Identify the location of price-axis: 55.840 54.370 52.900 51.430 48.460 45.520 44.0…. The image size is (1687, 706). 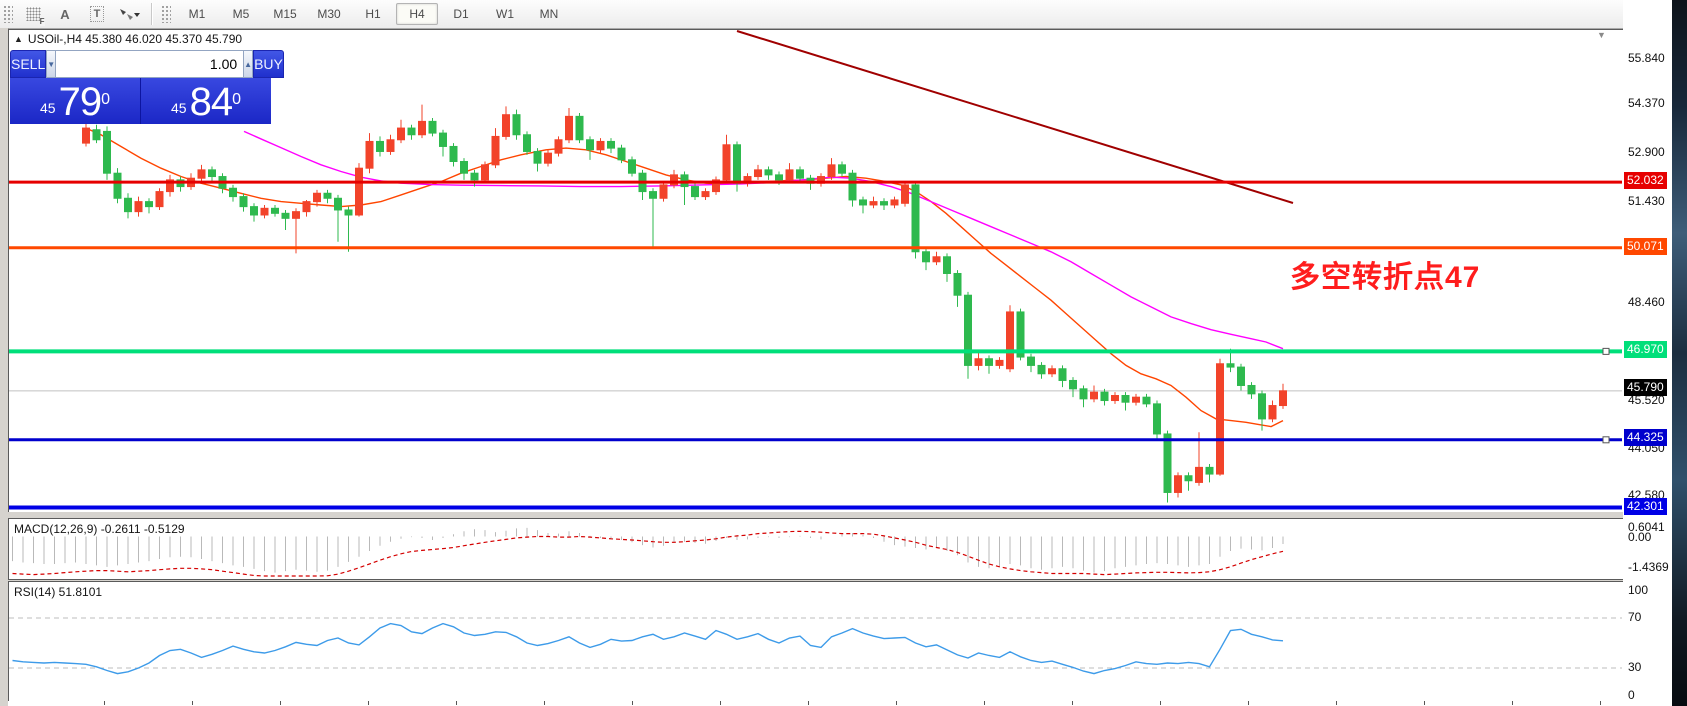
(1648, 353).